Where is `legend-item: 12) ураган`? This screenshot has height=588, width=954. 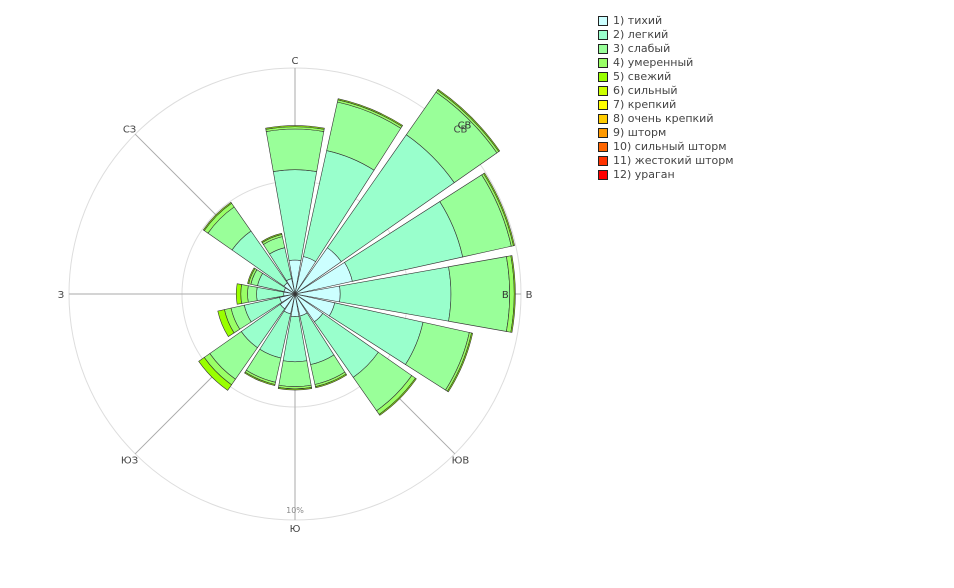 legend-item: 12) ураган is located at coordinates (666, 175).